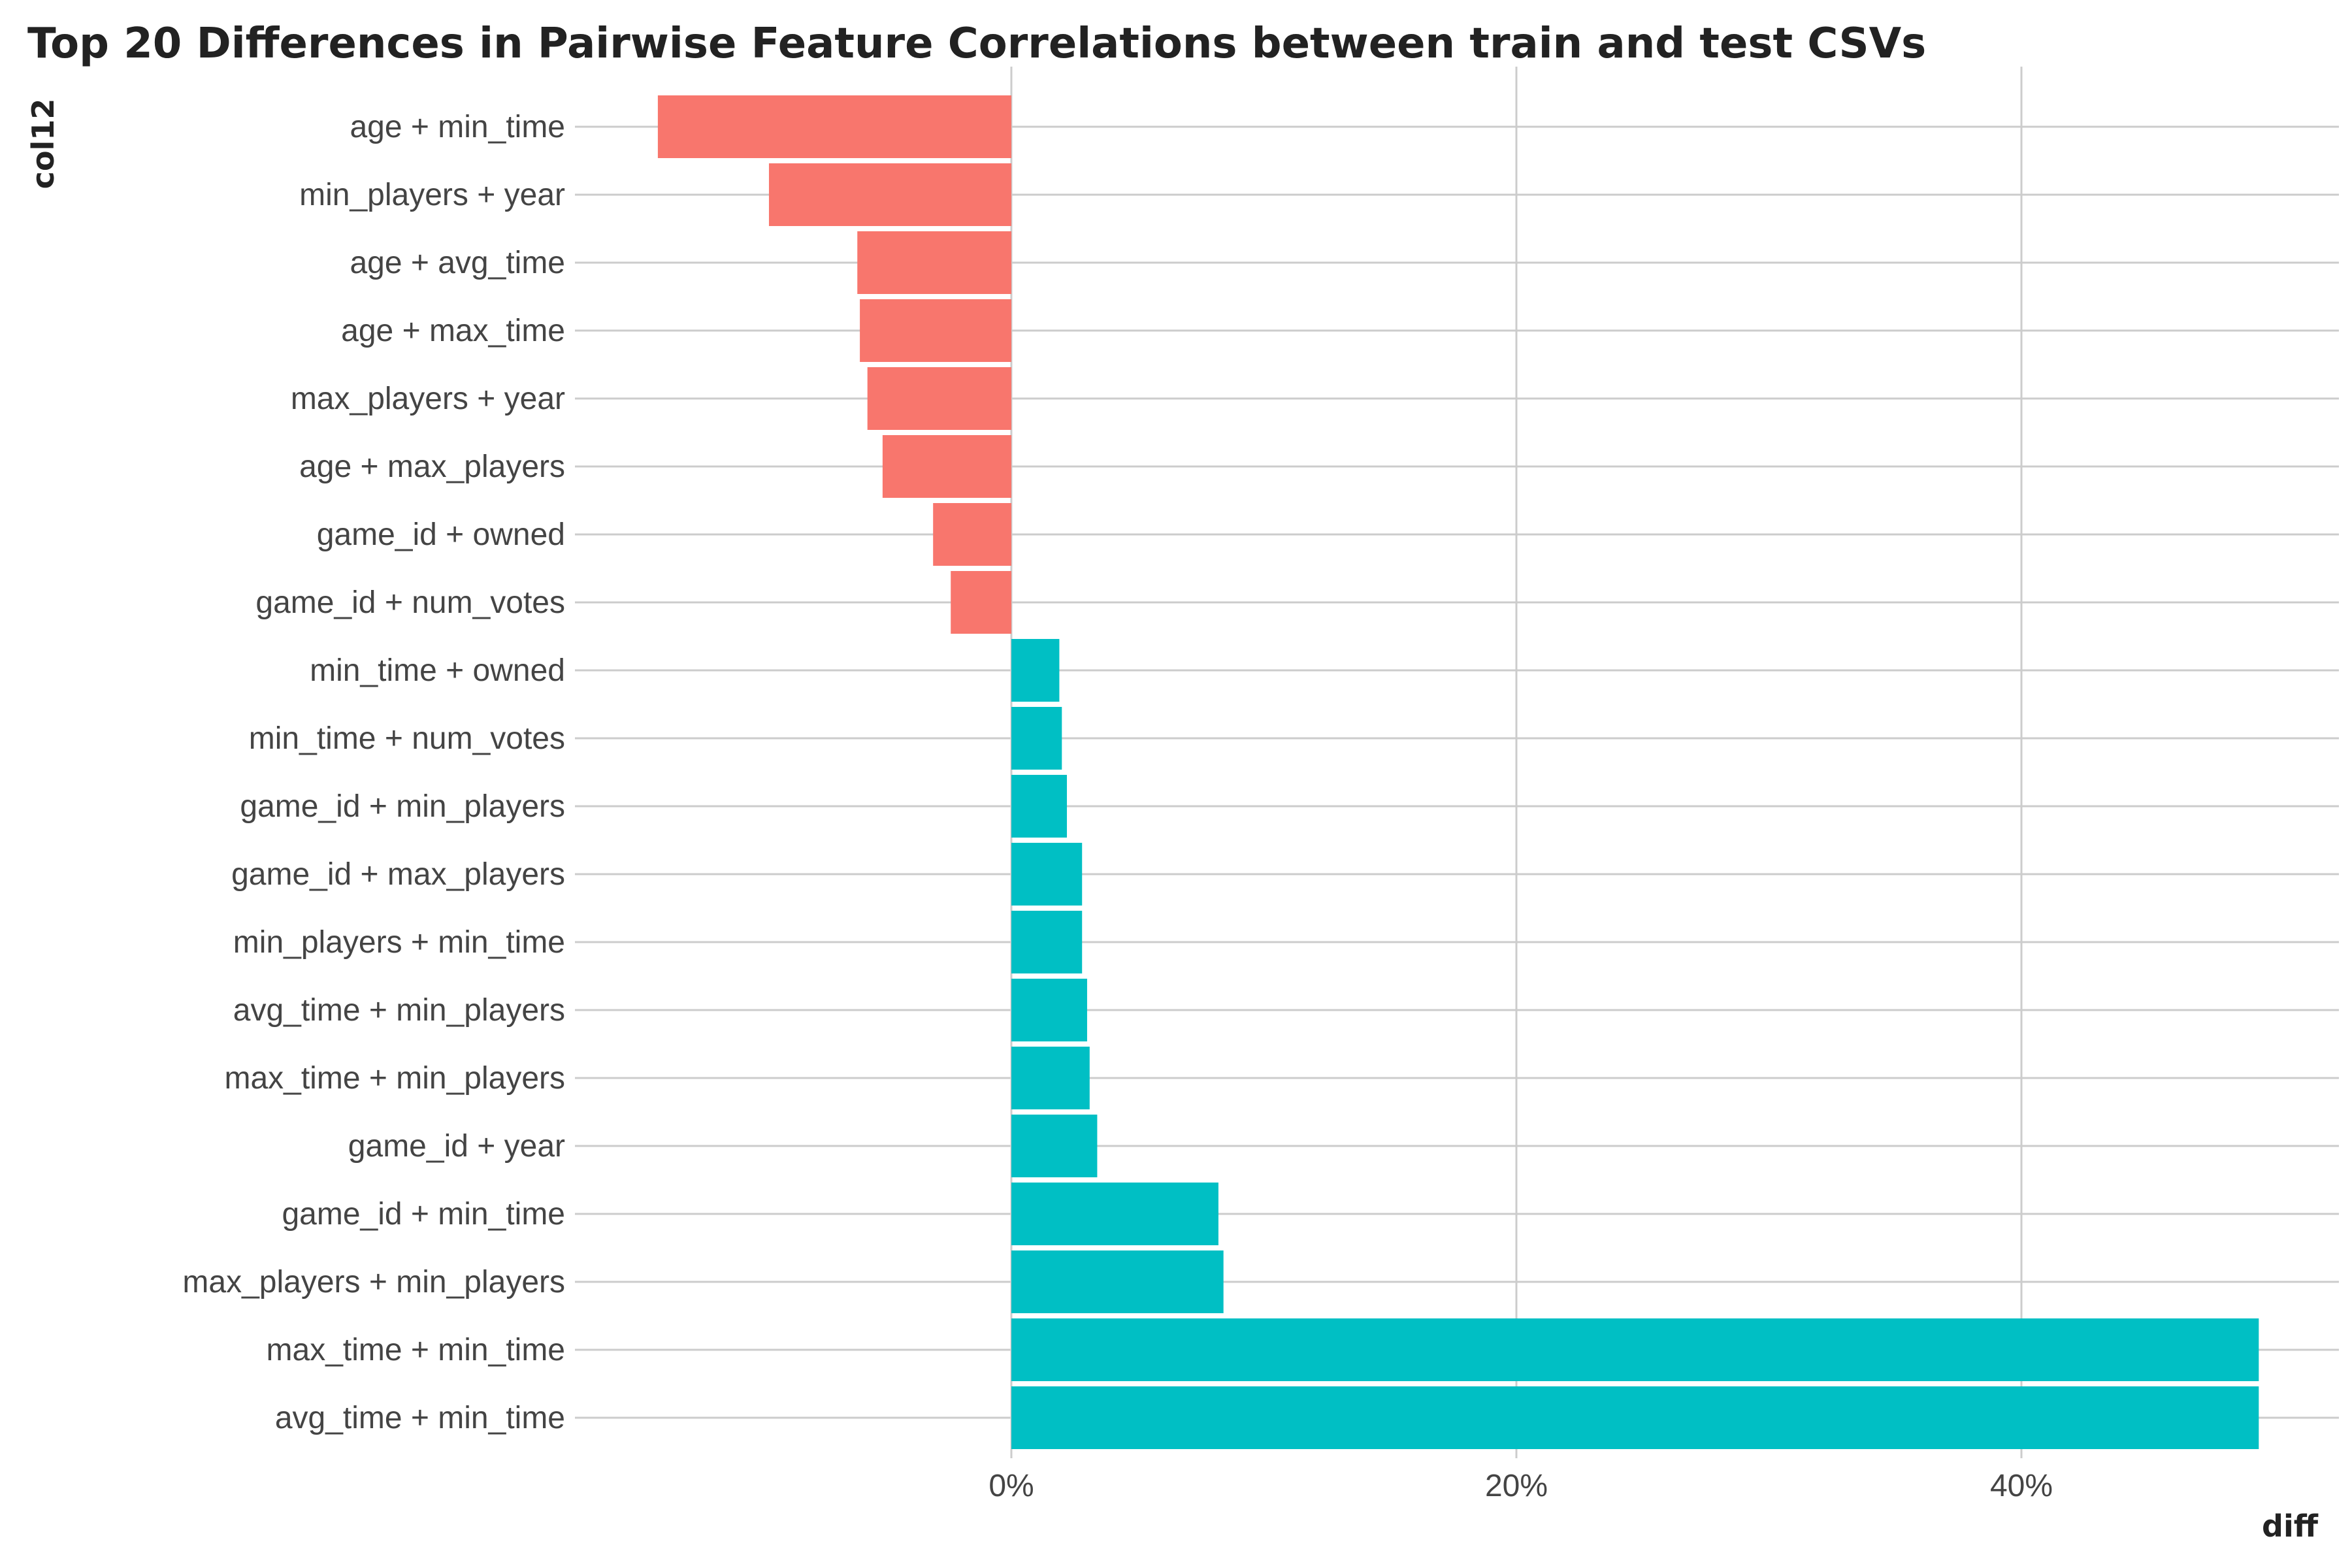  Describe the element at coordinates (2290, 1526) in the screenshot. I see `x-axis-title: diff` at that location.